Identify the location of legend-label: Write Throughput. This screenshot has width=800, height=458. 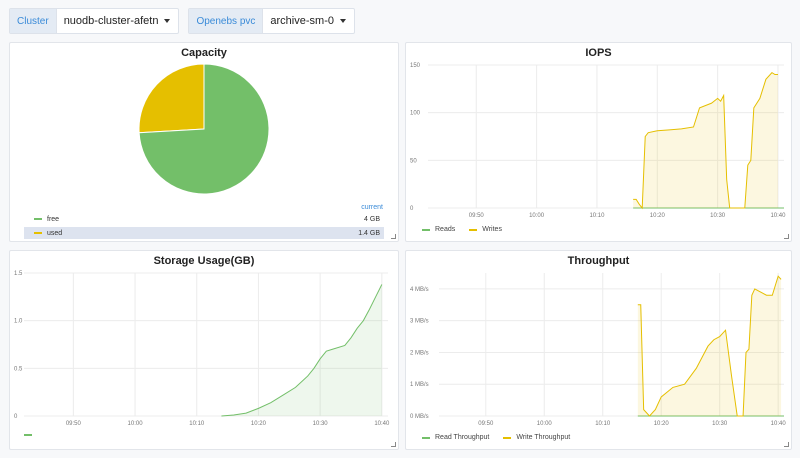
(543, 437).